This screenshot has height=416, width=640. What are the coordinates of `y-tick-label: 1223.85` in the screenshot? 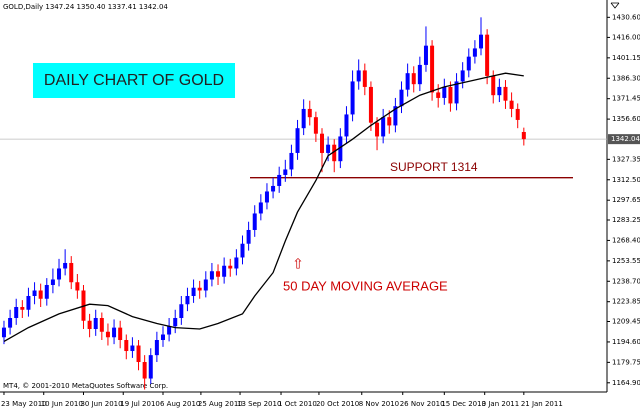 It's located at (626, 302).